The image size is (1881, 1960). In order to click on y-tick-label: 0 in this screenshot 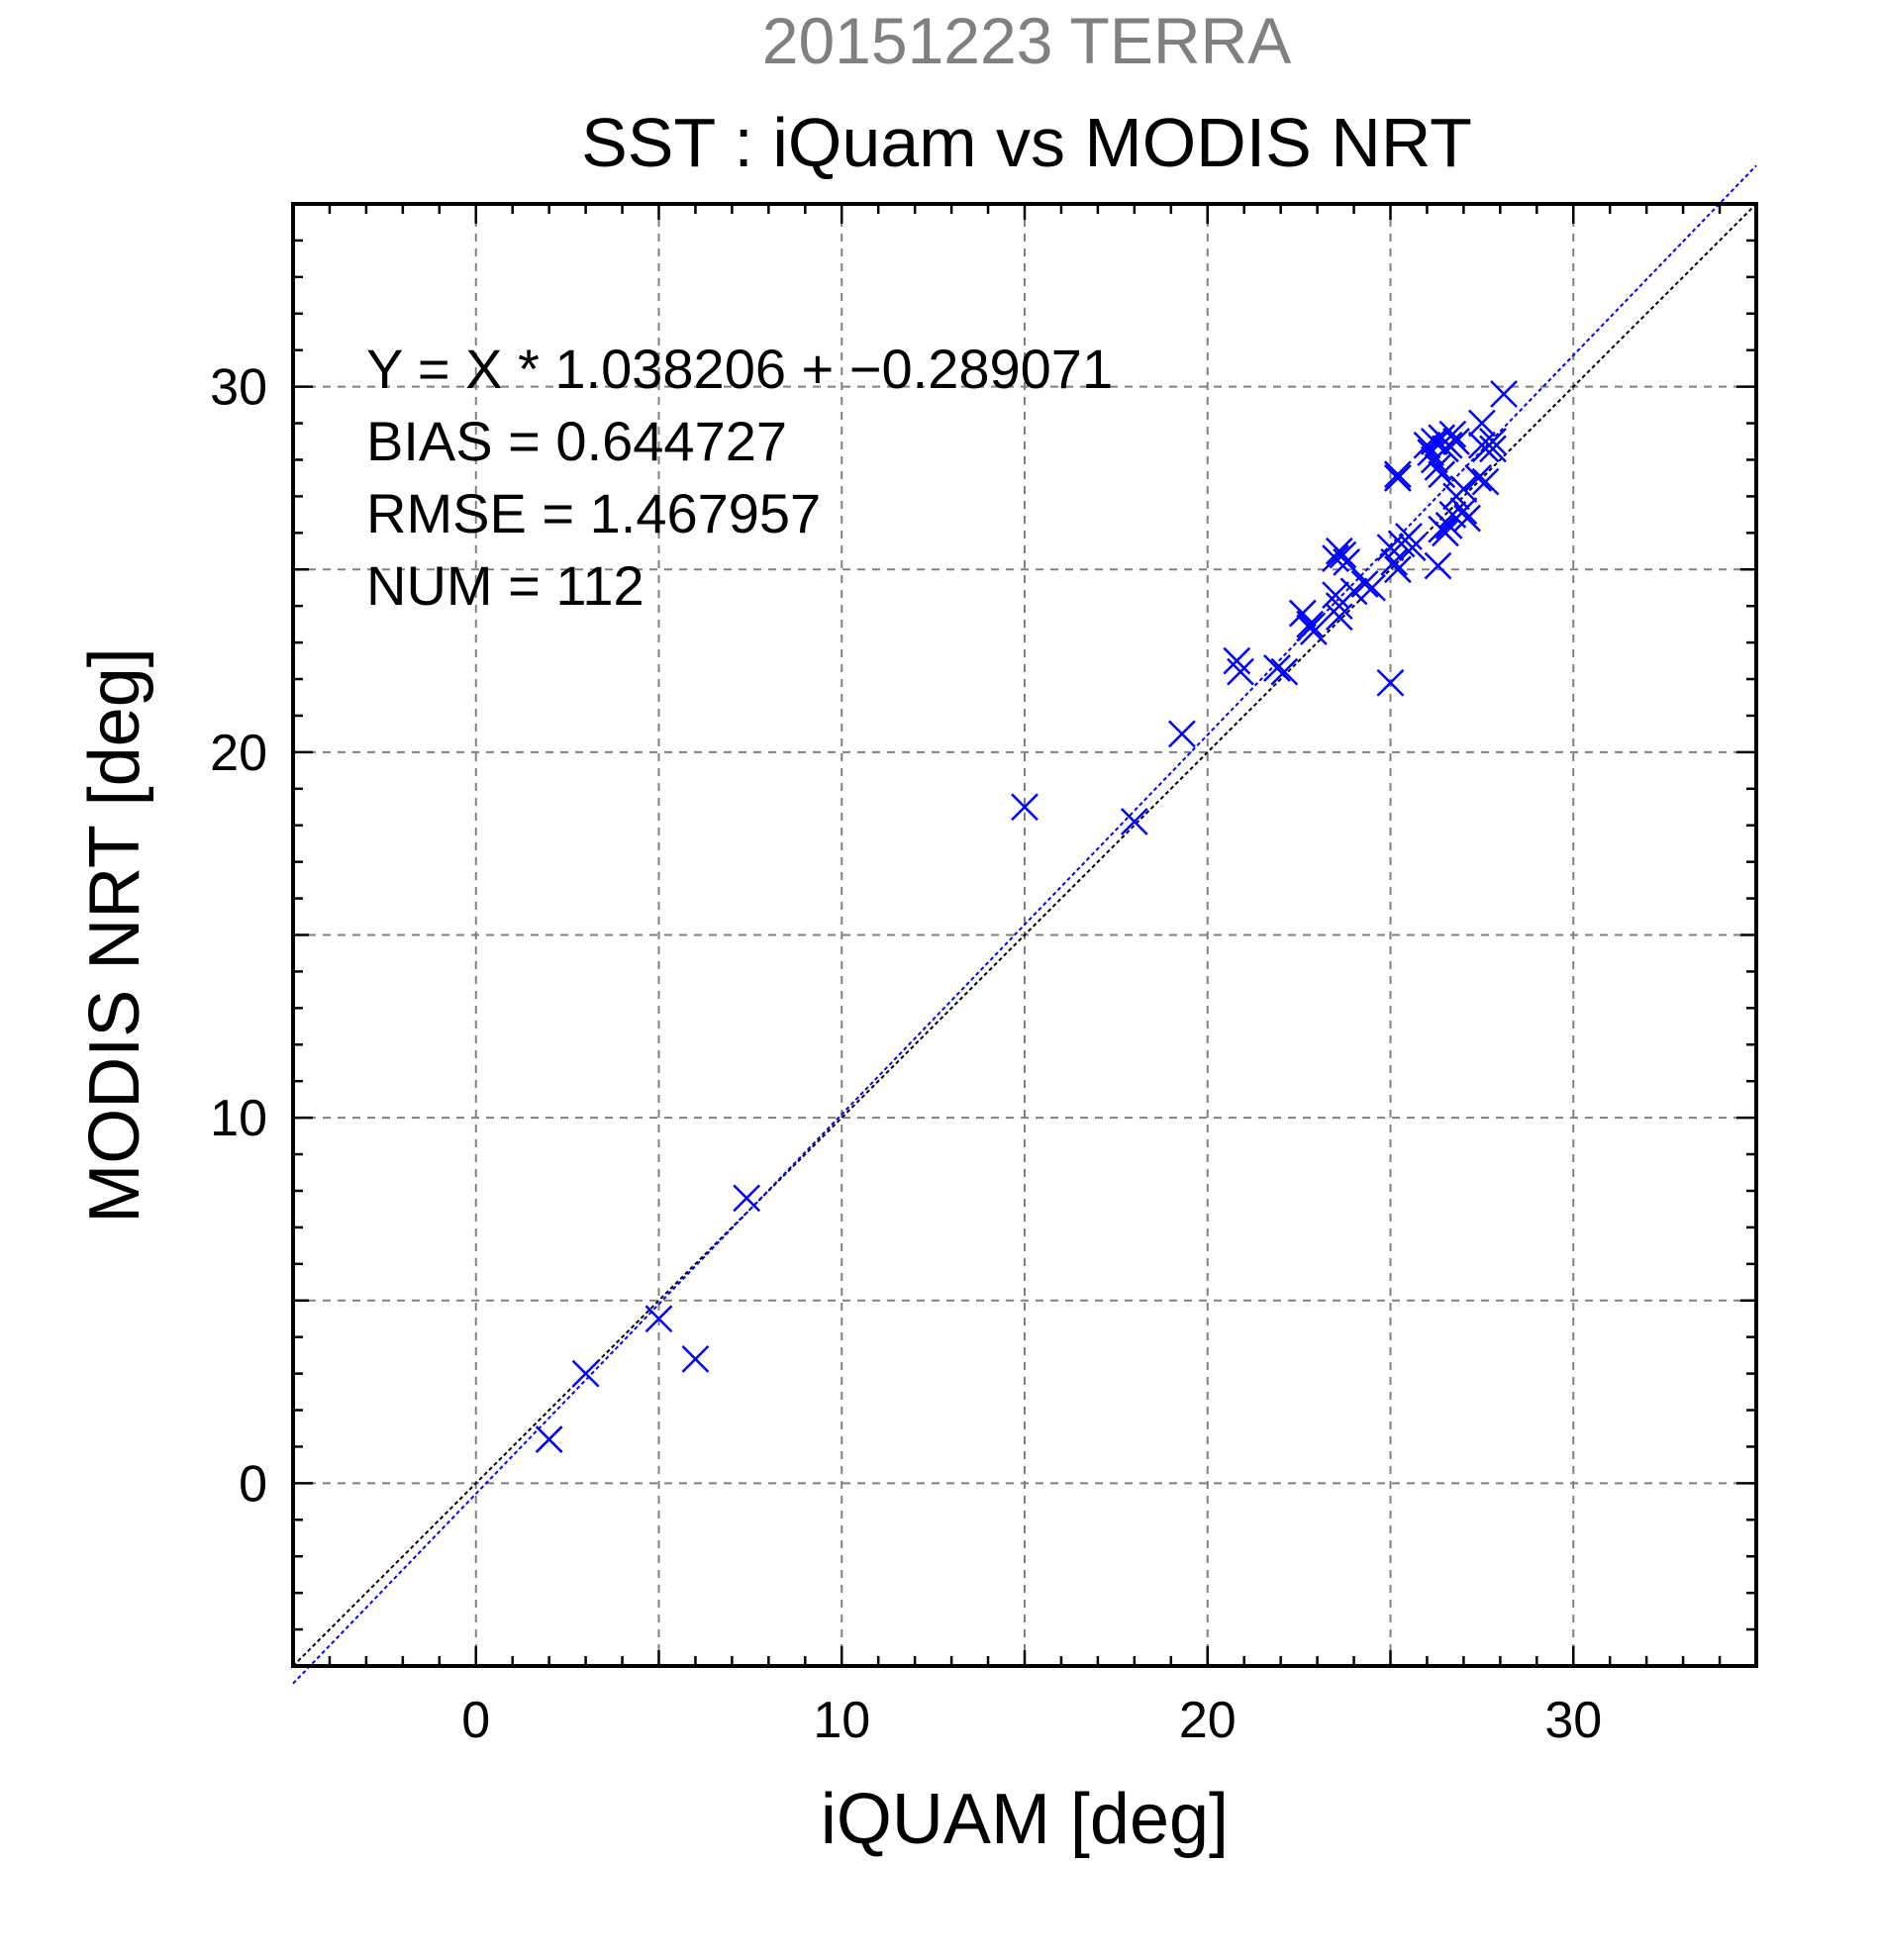, I will do `click(253, 1484)`.